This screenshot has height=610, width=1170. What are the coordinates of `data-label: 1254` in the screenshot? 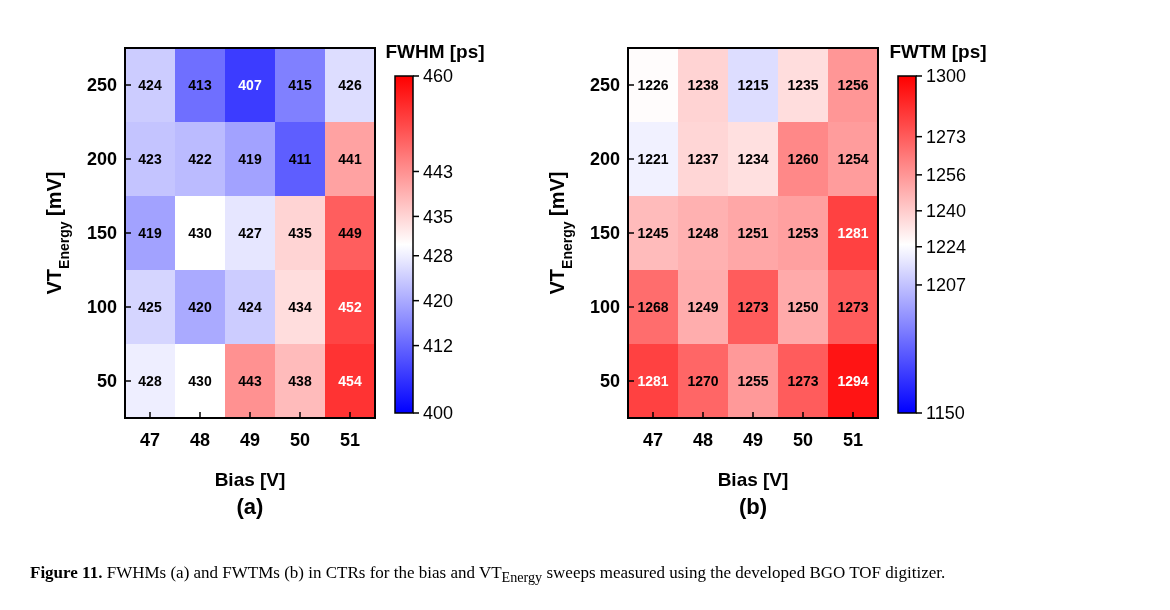 It's located at (853, 158).